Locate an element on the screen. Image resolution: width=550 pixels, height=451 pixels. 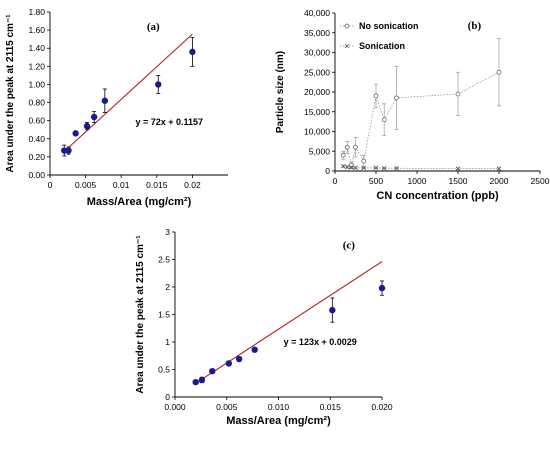
y-tick-label: 0.60 is located at coordinates (36, 121).